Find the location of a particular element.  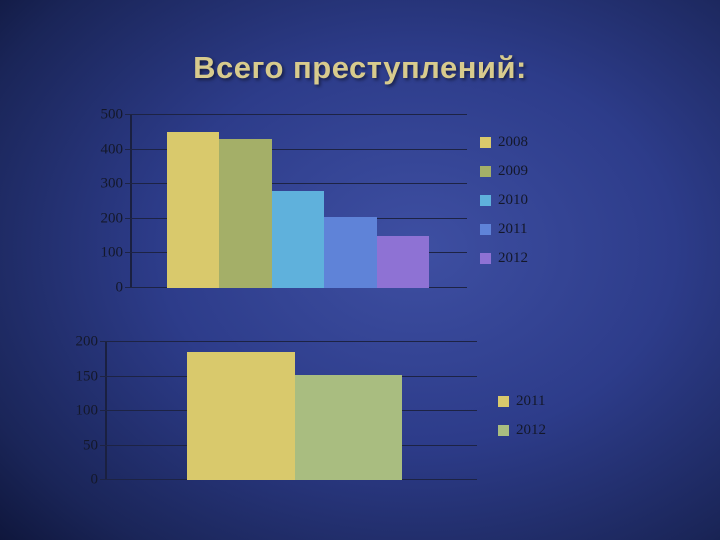

legend-label: 2009 is located at coordinates (513, 171).